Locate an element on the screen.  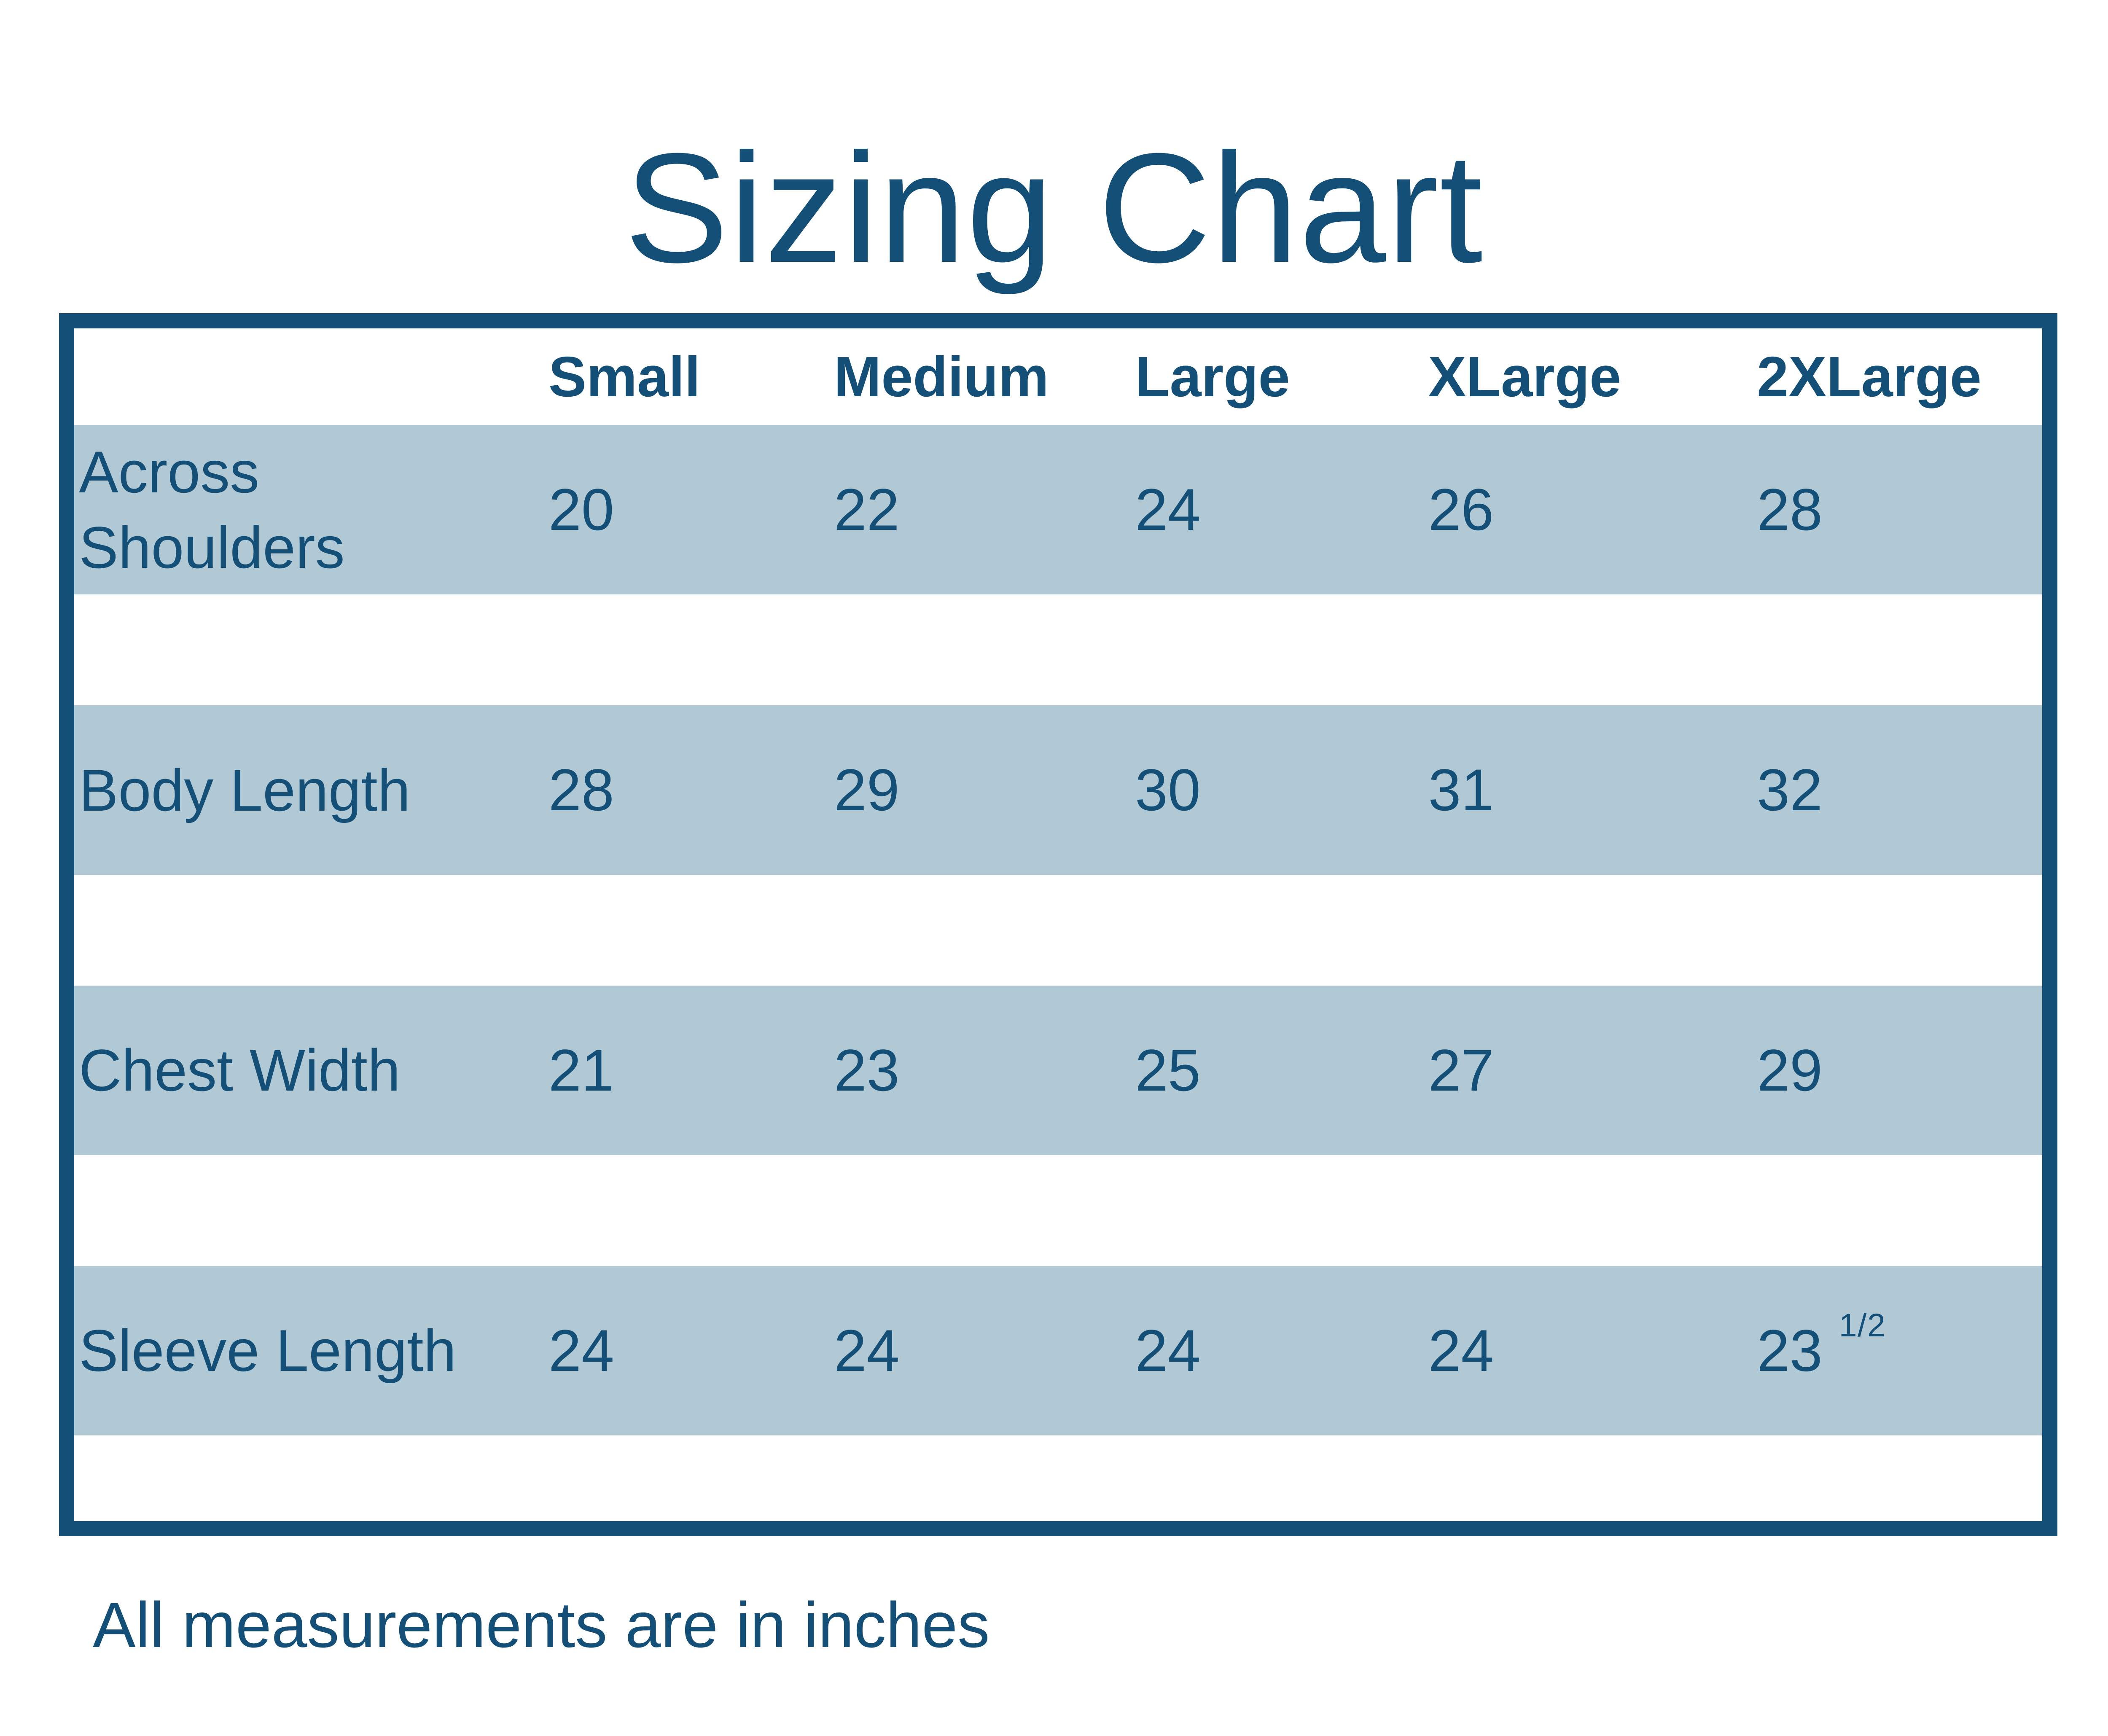
size-value: 23 is located at coordinates (867, 1070).